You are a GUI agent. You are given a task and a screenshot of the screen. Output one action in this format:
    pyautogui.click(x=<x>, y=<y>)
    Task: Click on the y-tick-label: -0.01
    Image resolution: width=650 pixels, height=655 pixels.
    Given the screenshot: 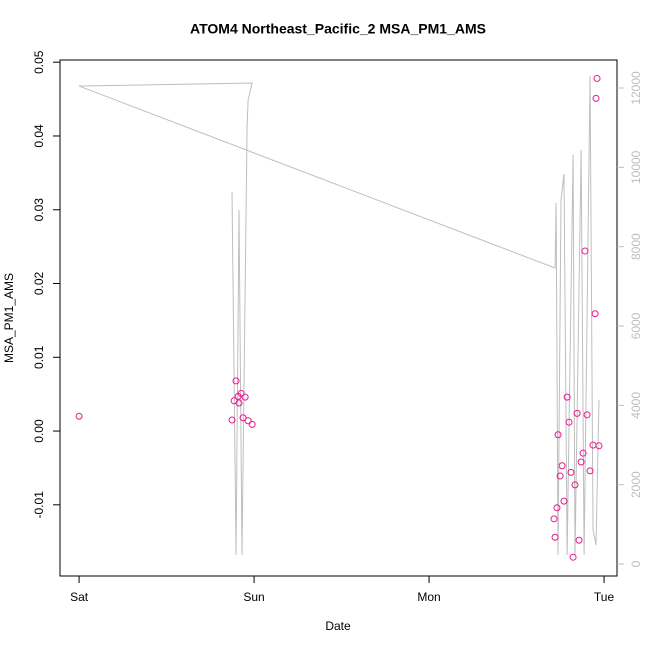 What is the action you would take?
    pyautogui.click(x=39, y=505)
    